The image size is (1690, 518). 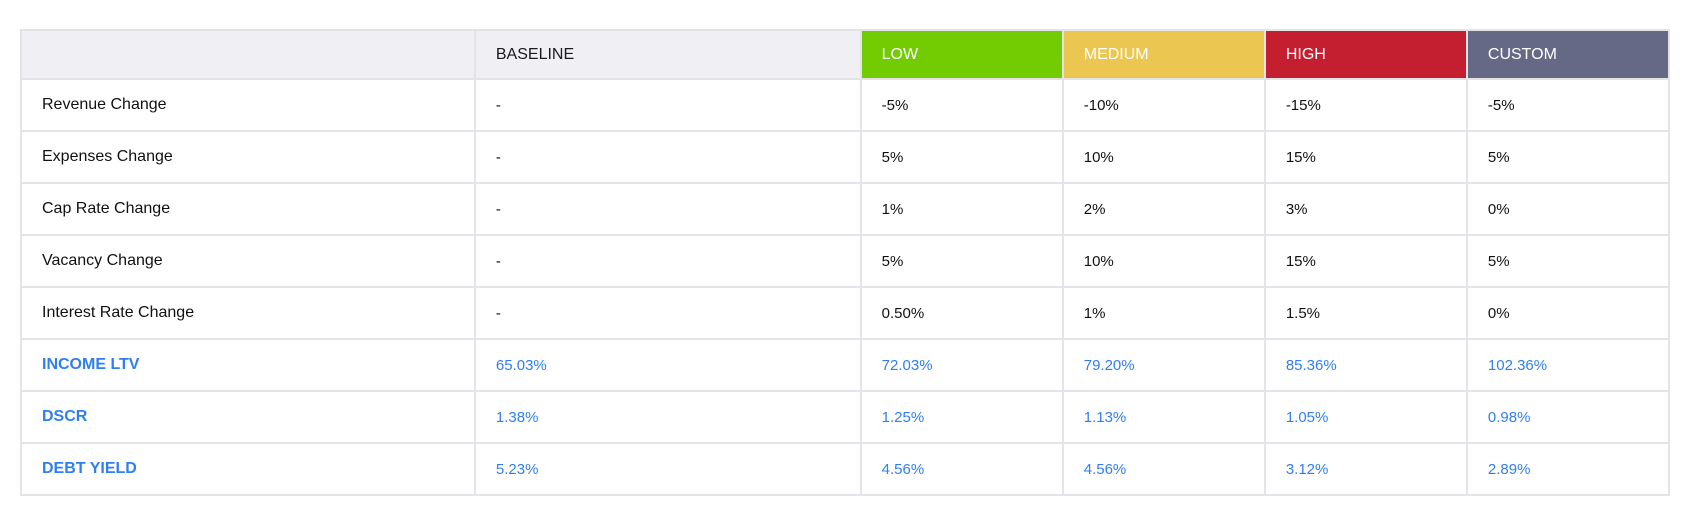 I want to click on cell-low: 0.50%, so click(x=961, y=313).